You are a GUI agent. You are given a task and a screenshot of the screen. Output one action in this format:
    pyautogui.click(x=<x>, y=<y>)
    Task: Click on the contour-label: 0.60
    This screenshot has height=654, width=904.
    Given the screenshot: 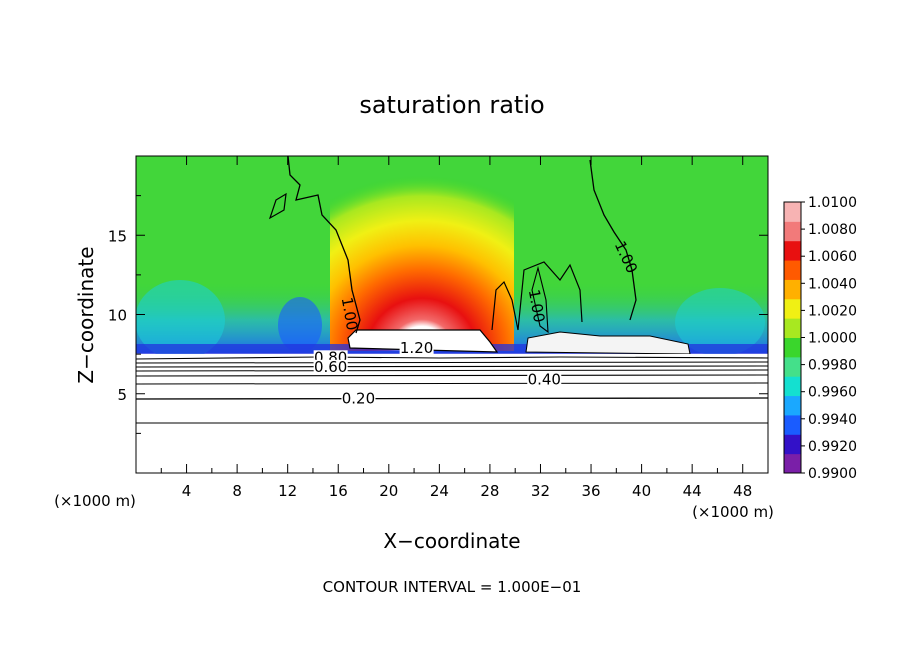 What is the action you would take?
    pyautogui.click(x=330, y=367)
    